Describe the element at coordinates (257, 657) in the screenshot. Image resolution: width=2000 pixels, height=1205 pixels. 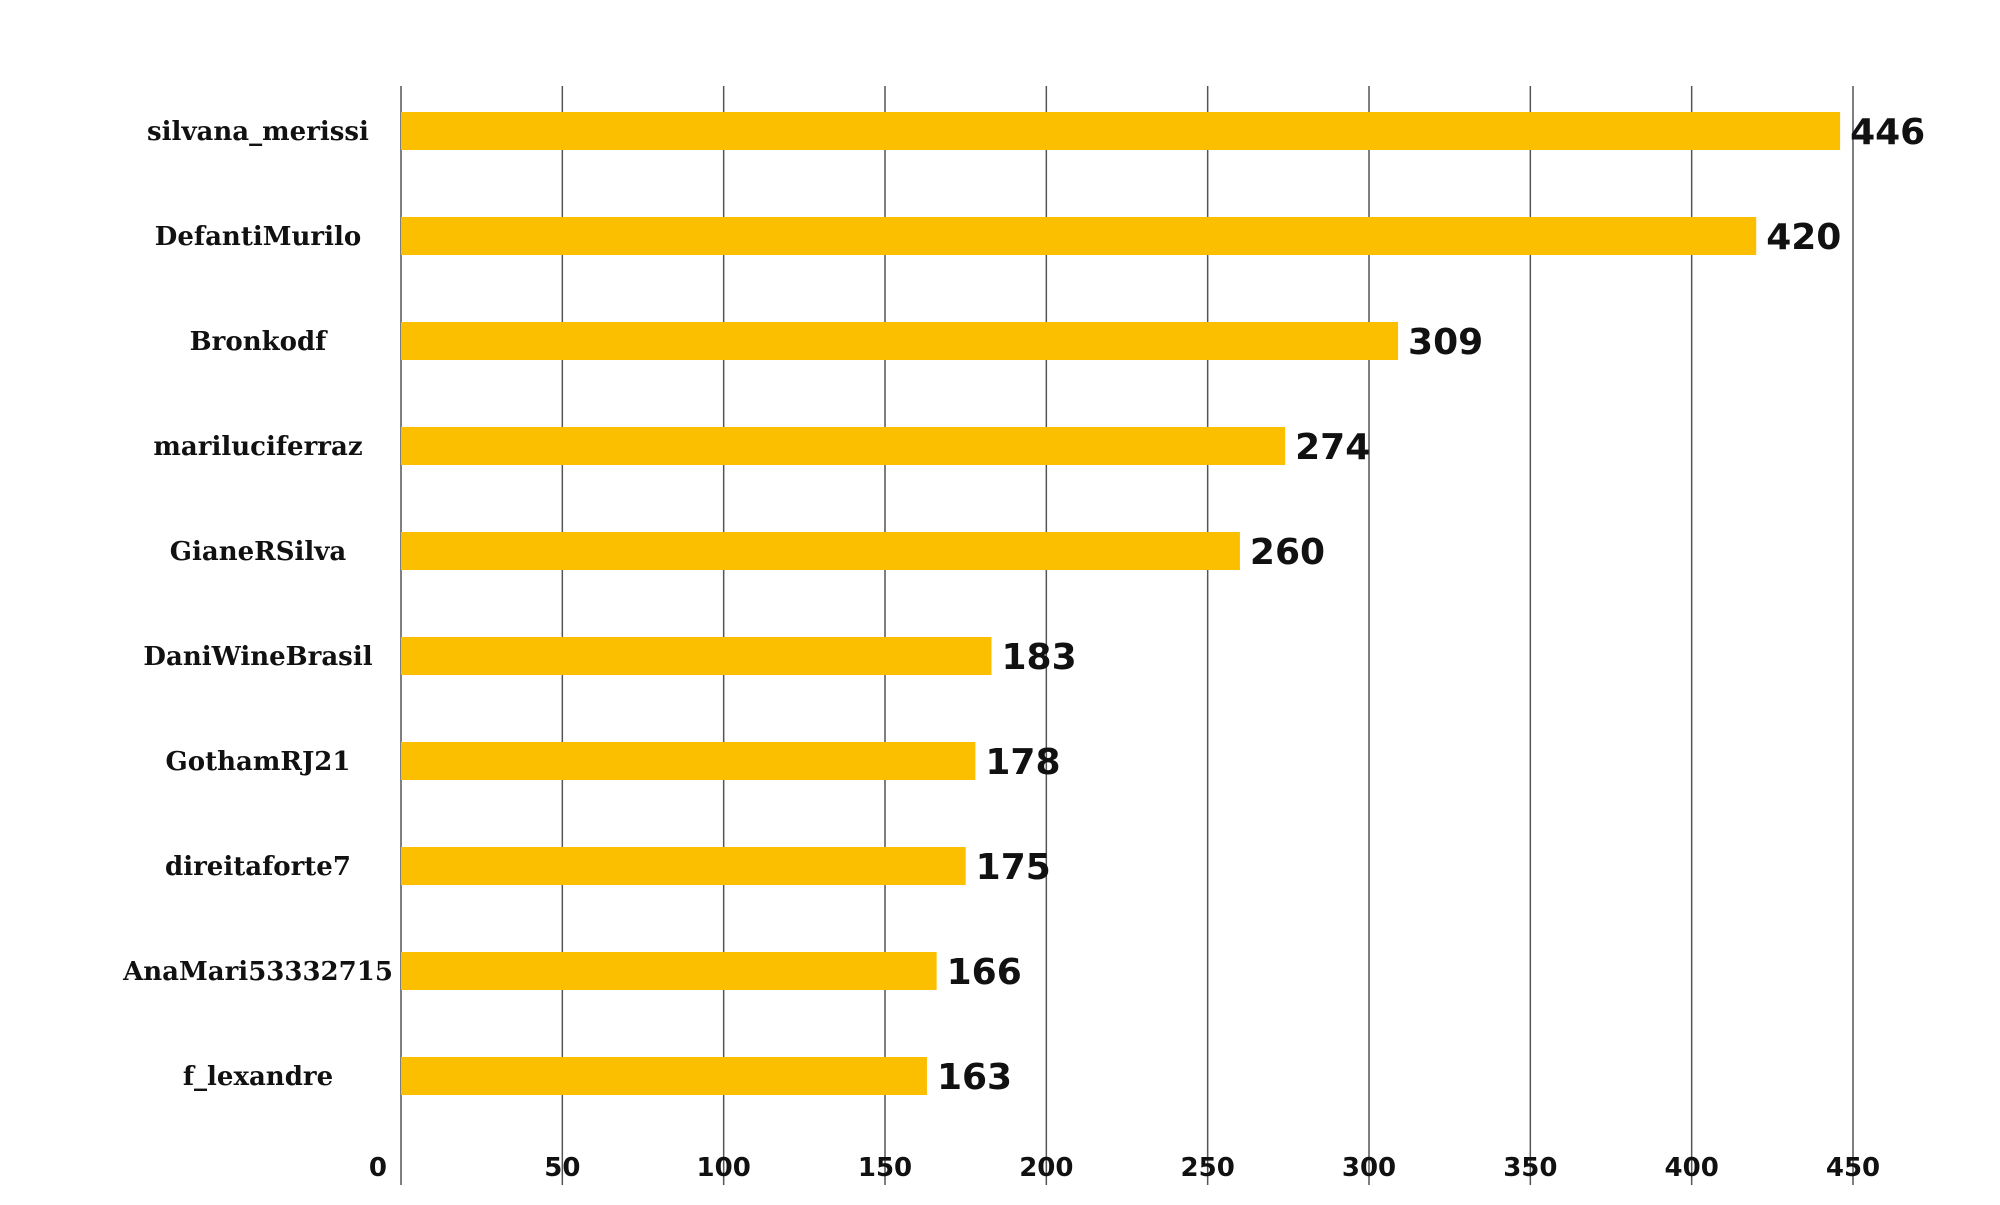
I see `category-label: DaniWineBrasil` at that location.